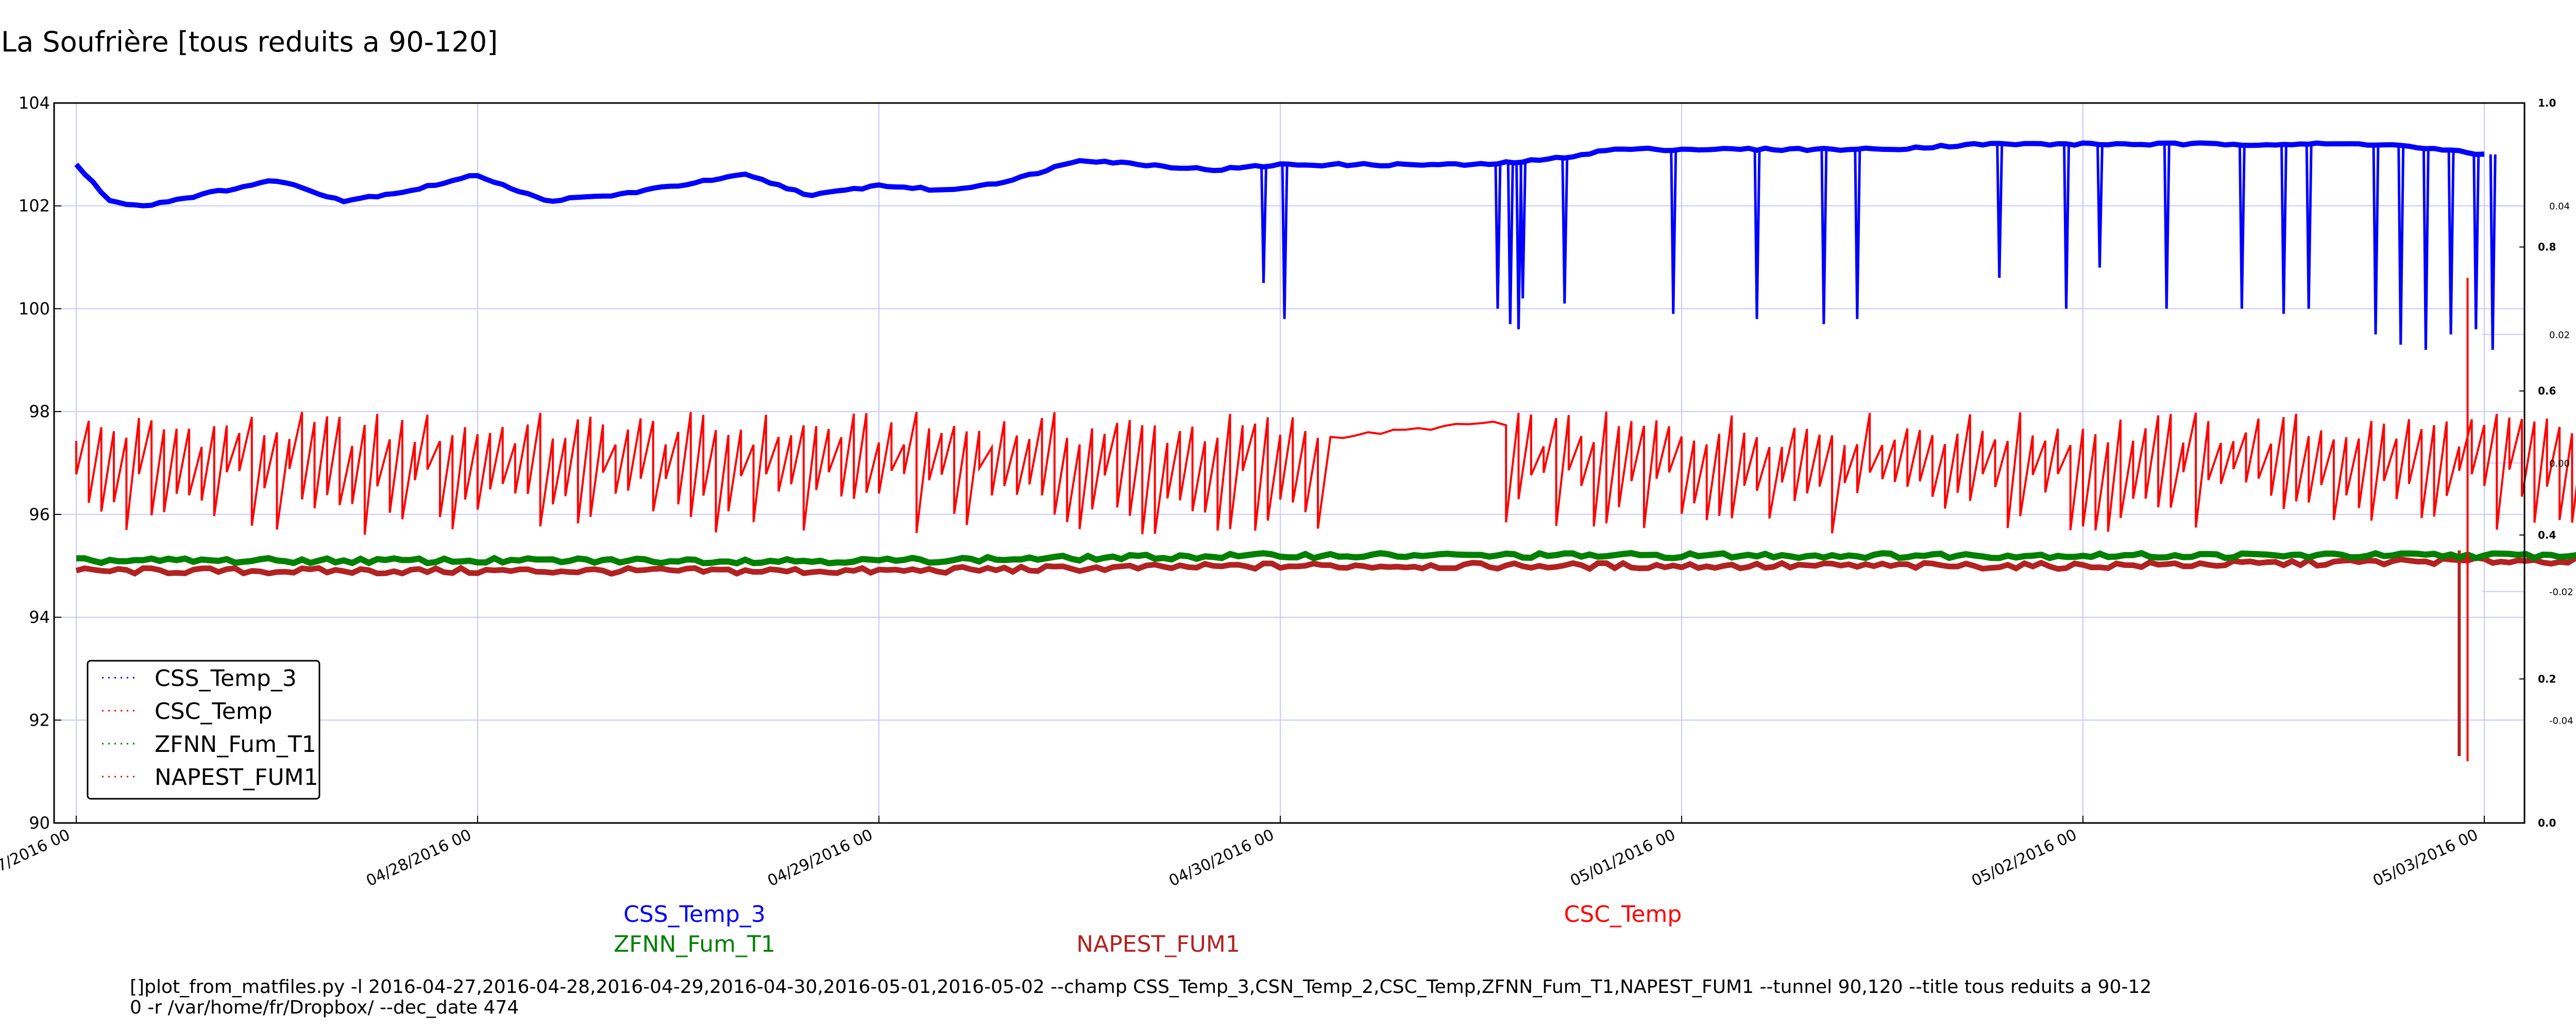  Describe the element at coordinates (226, 678) in the screenshot. I see `legend-label: CSS_Temp_3` at that location.